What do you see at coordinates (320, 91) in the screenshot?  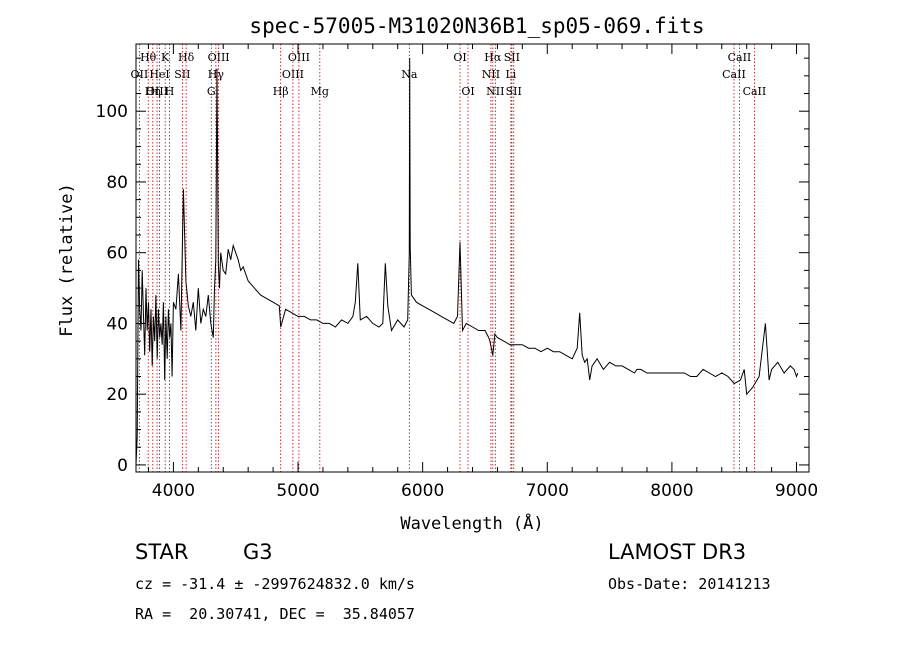 I see `line-label: Mg` at bounding box center [320, 91].